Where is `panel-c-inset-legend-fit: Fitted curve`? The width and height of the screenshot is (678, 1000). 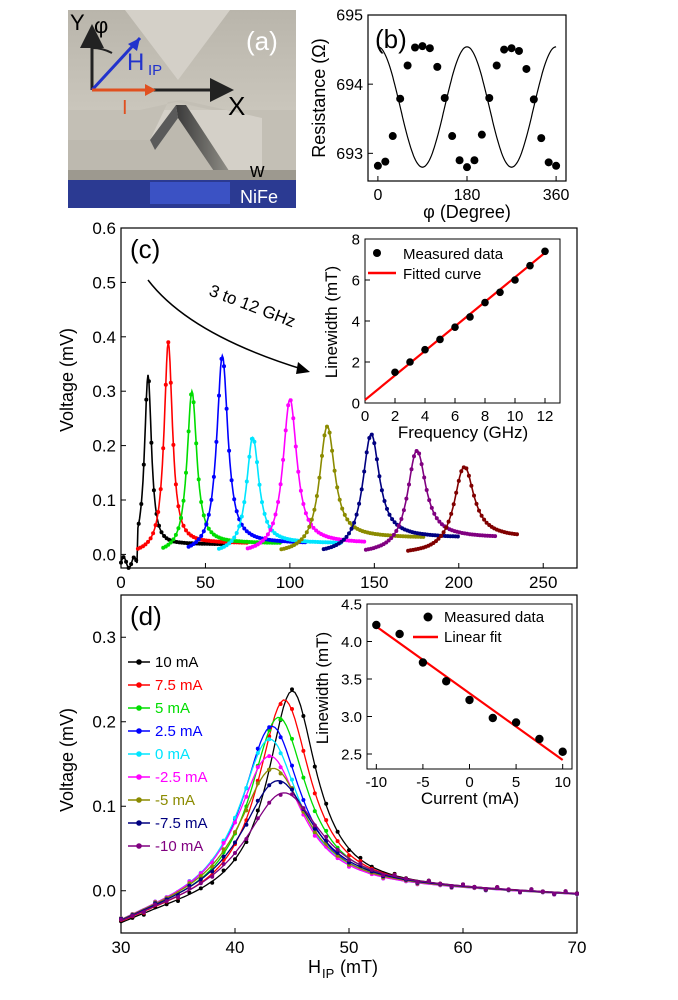 panel-c-inset-legend-fit: Fitted curve is located at coordinates (442, 274).